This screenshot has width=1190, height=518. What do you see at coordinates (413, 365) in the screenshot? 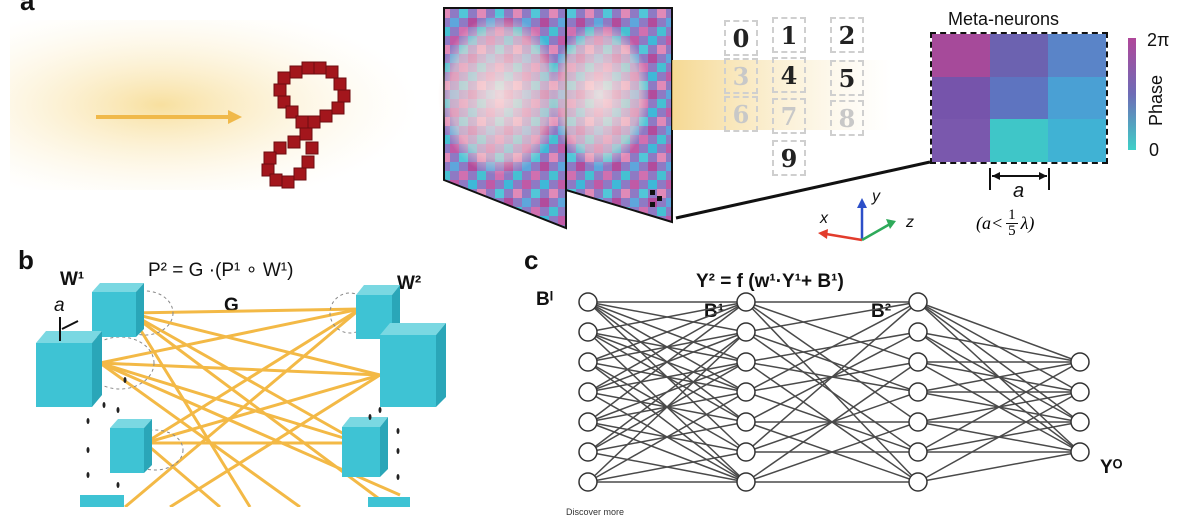
I see `cube-w2-mid` at bounding box center [413, 365].